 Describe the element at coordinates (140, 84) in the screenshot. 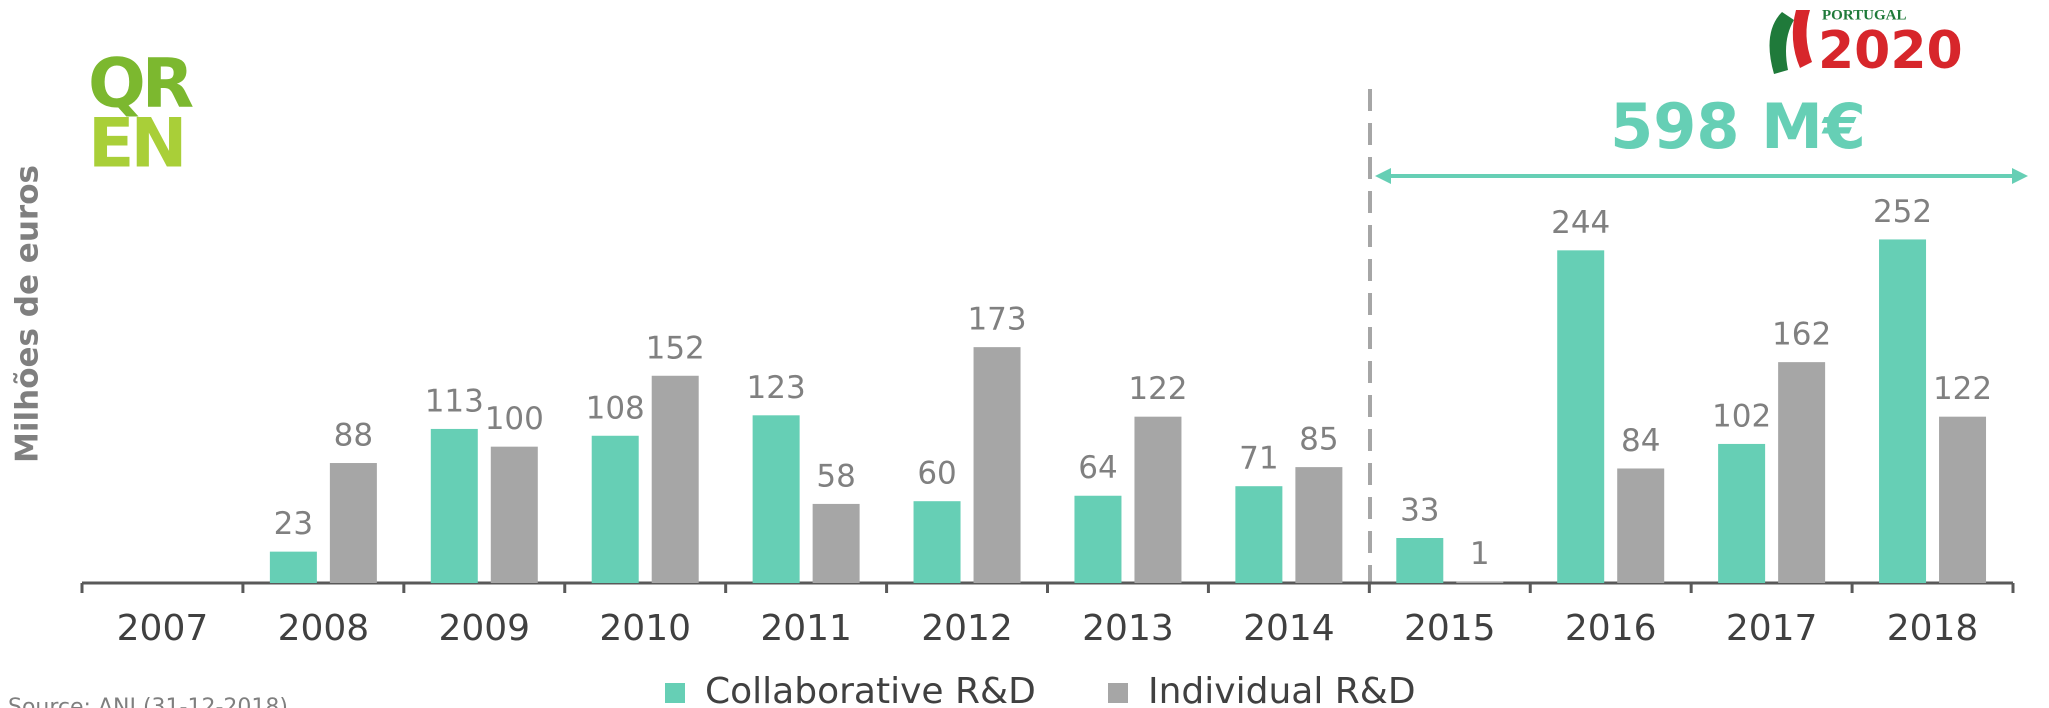

I see `logo-left: QR` at that location.